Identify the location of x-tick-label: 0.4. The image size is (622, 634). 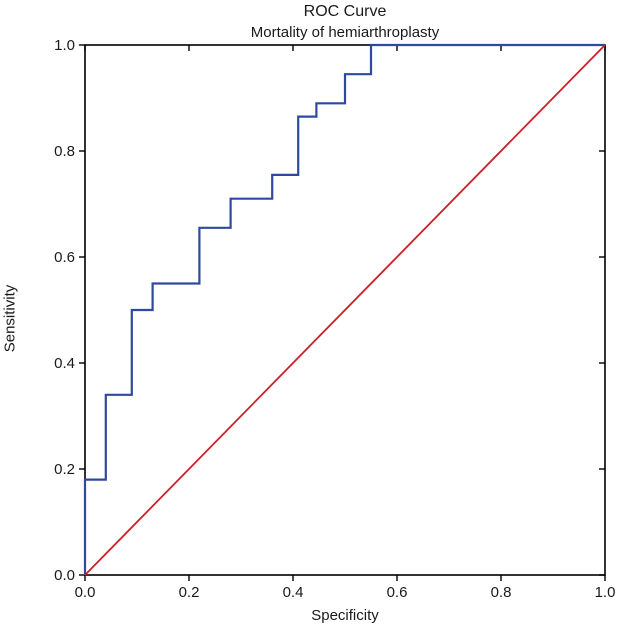
(293, 592).